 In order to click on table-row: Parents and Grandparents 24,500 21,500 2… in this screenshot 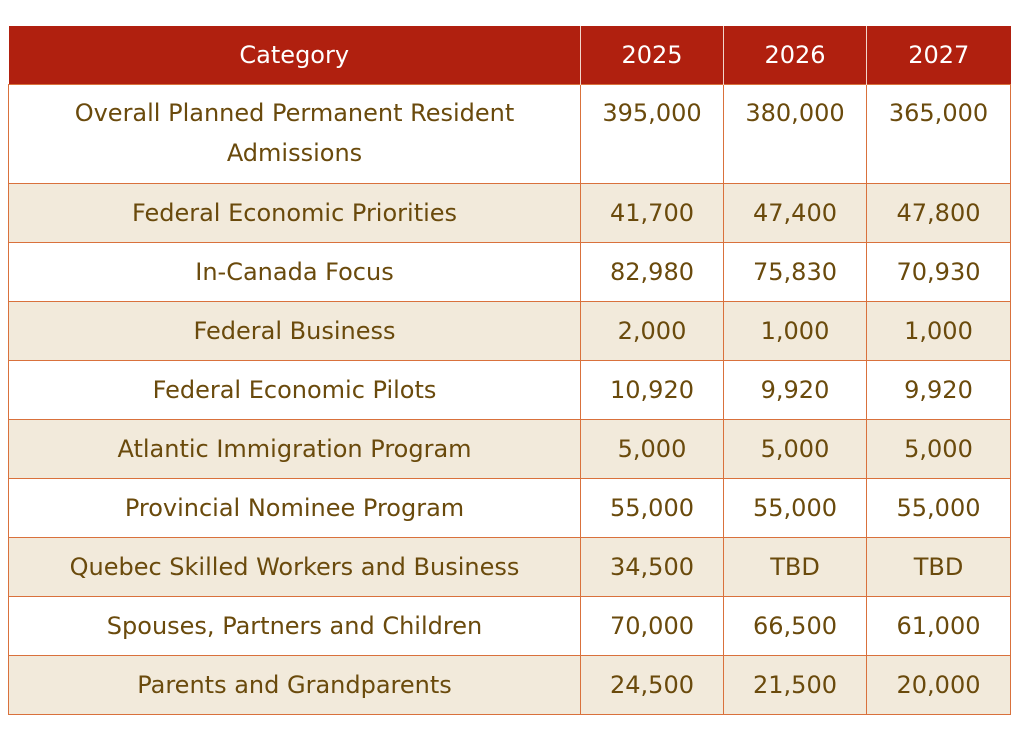, I will do `click(509, 684)`.